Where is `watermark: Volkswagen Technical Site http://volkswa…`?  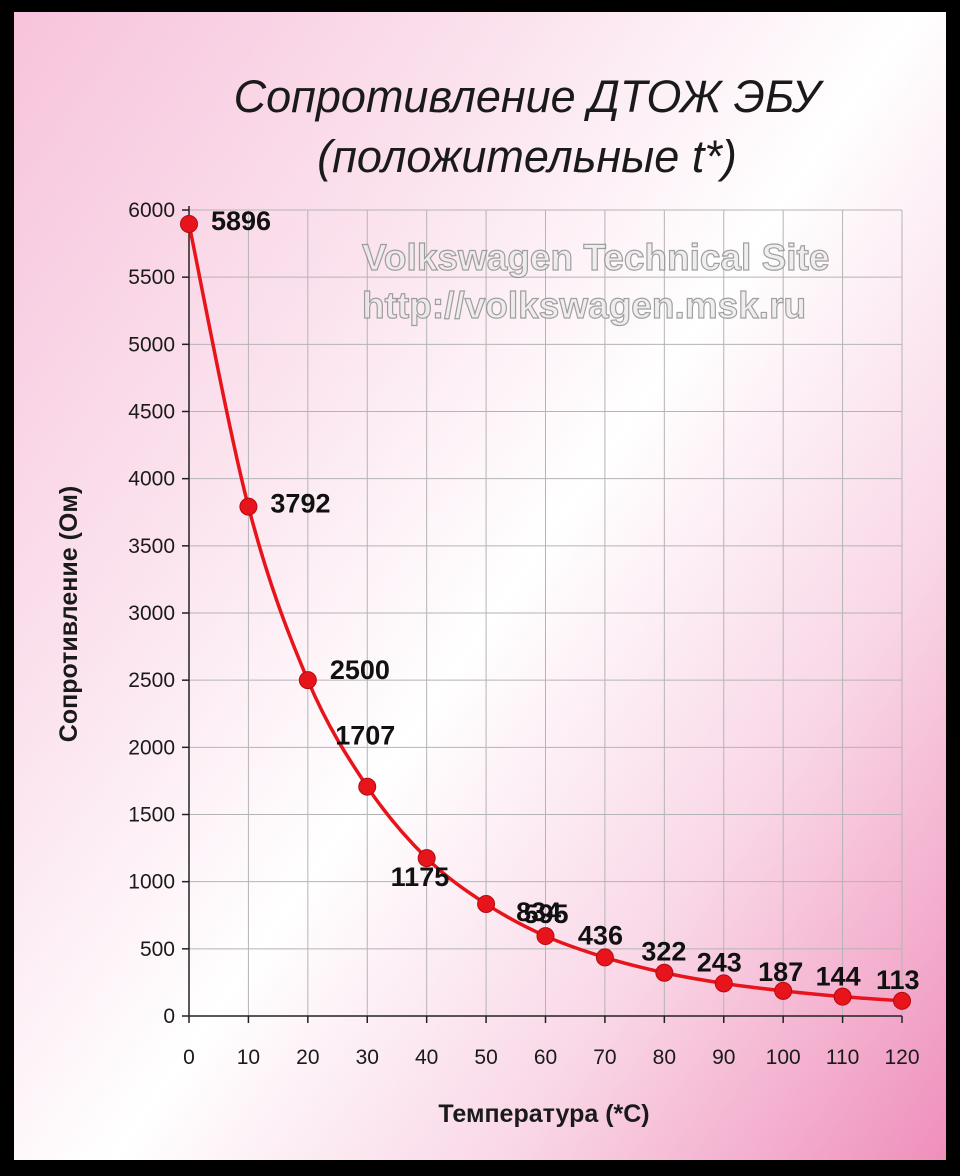
watermark: Volkswagen Technical Site http://volkswa… is located at coordinates (595, 281).